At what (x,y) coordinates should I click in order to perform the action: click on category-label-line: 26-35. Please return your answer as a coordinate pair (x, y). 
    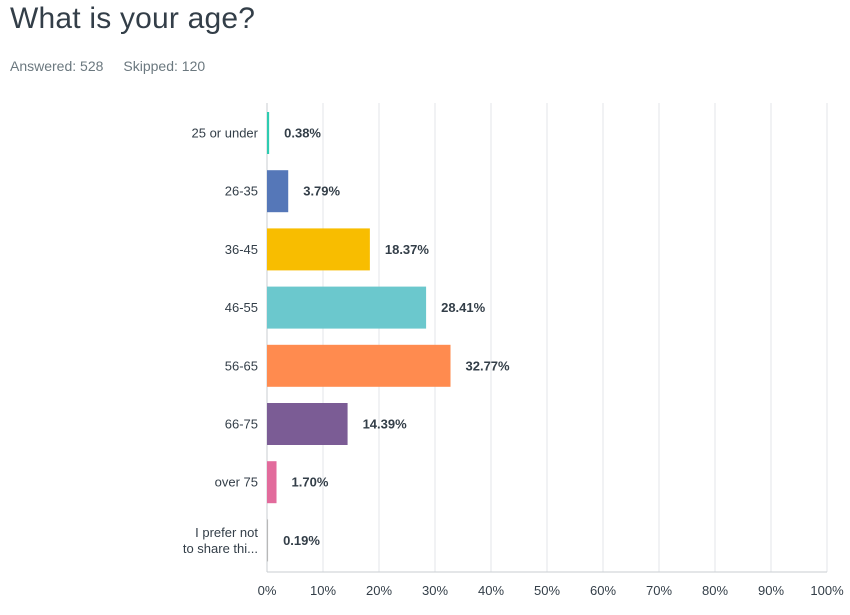
    Looking at the image, I should click on (241, 191).